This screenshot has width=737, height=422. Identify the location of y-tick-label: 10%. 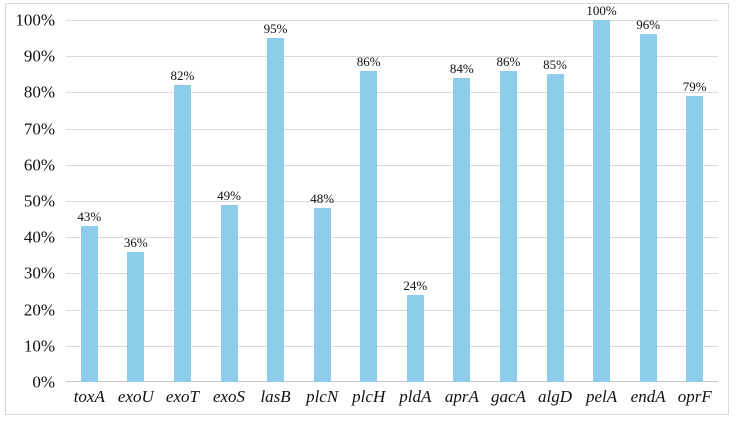
(39, 346).